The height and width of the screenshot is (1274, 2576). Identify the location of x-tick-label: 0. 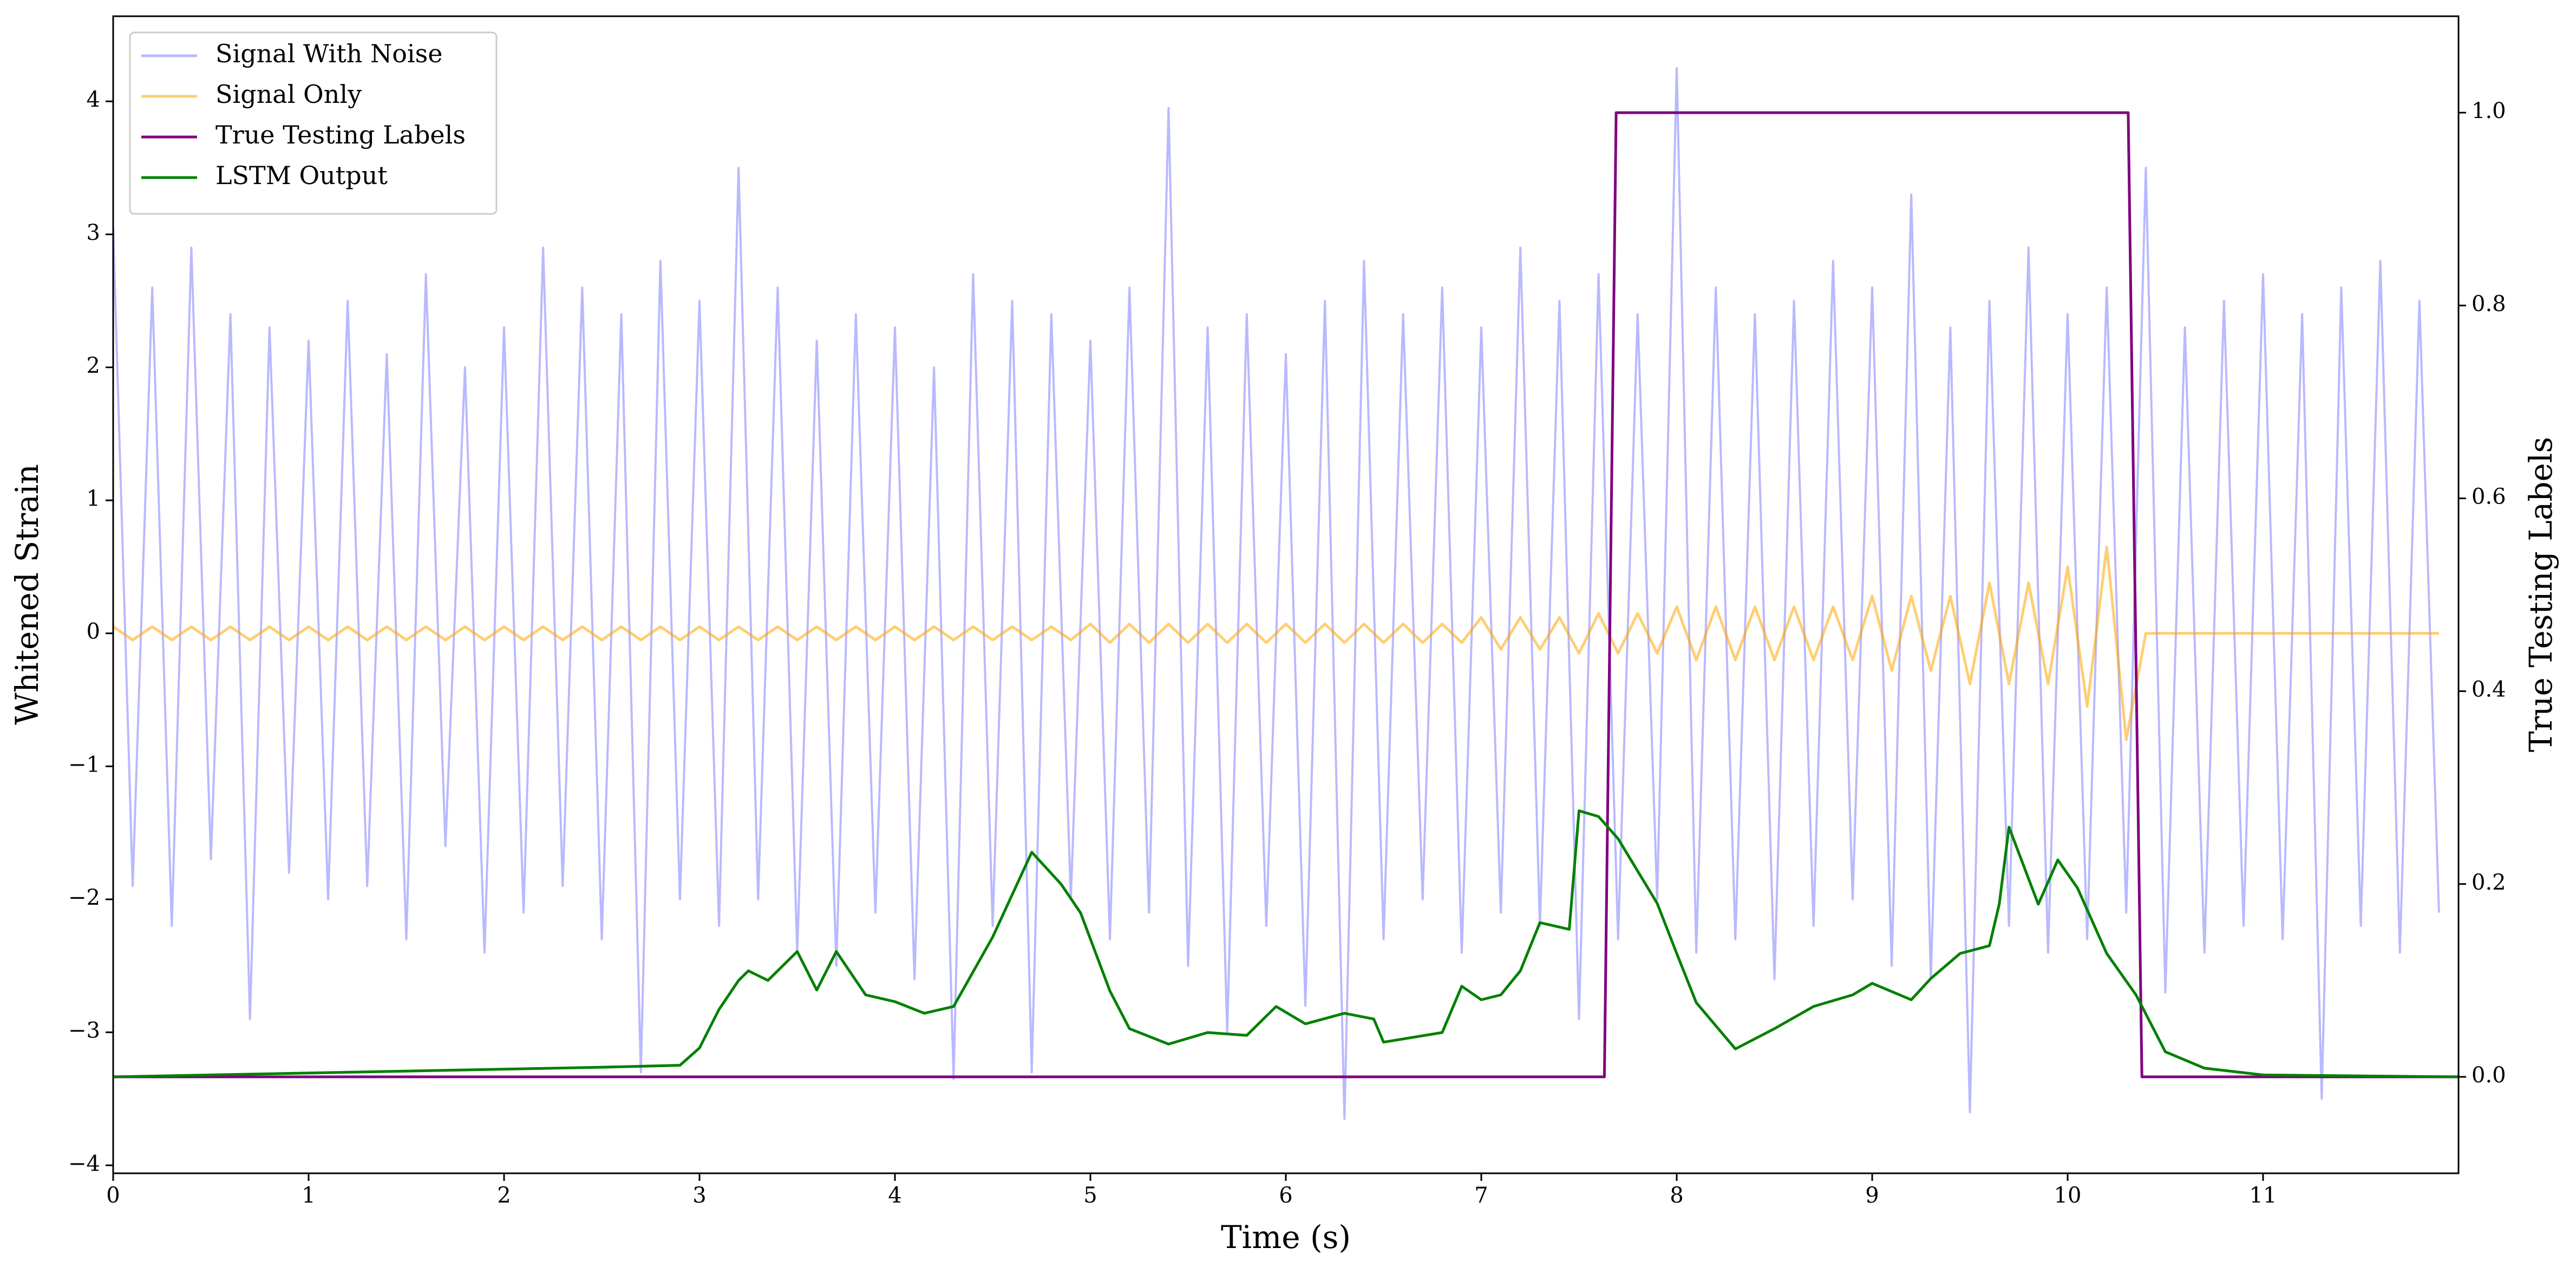
(113, 1195).